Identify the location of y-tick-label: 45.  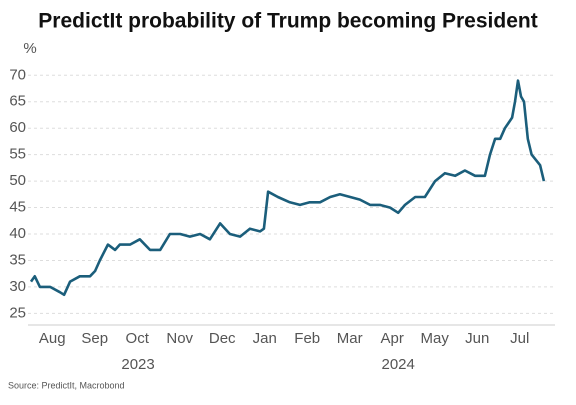
(17, 207).